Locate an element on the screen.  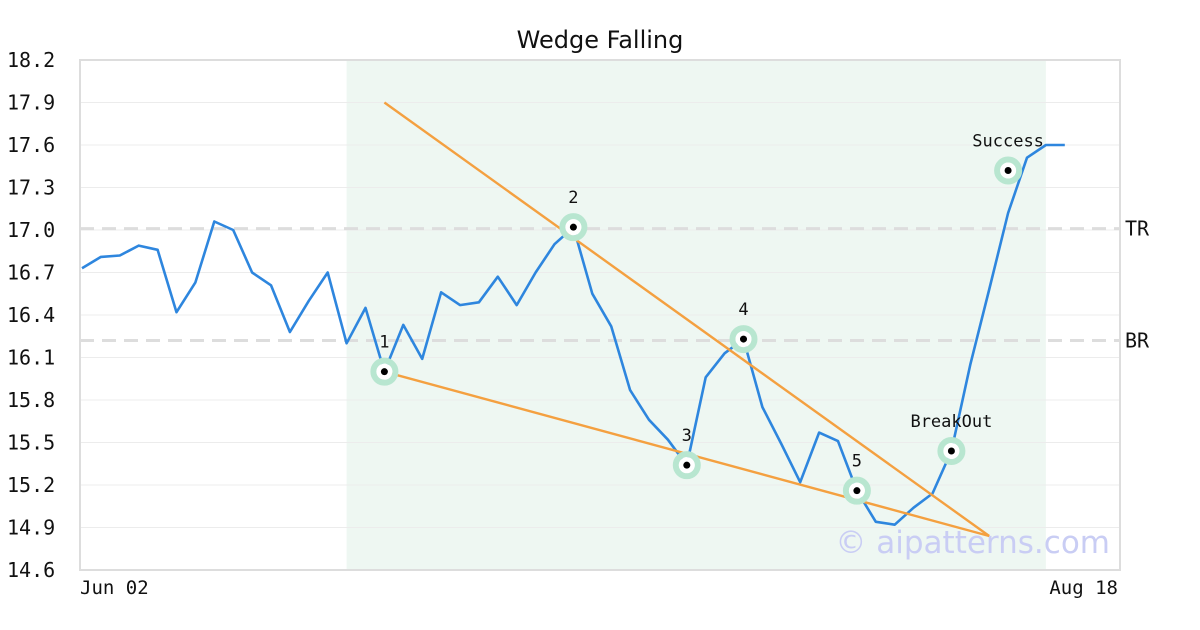
marker-label-1: 1 is located at coordinates (384, 343).